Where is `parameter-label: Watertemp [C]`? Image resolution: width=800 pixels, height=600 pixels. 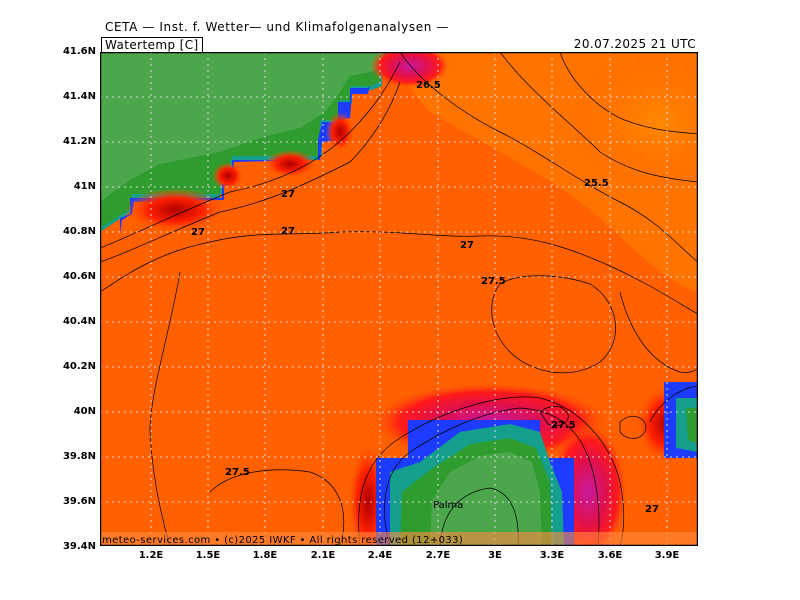
parameter-label: Watertemp [C] is located at coordinates (152, 45).